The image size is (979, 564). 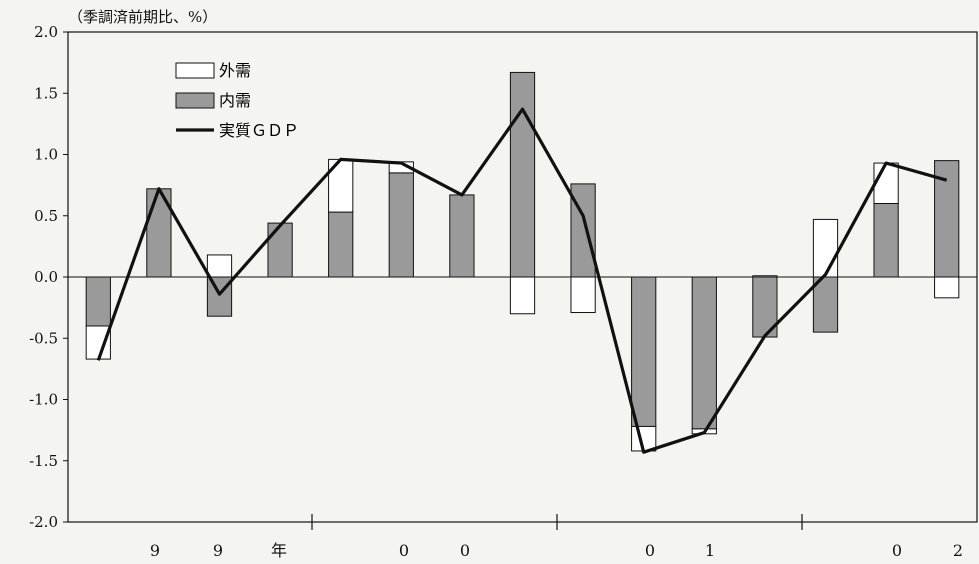 I want to click on legend-foreign-swatch, so click(x=195, y=70).